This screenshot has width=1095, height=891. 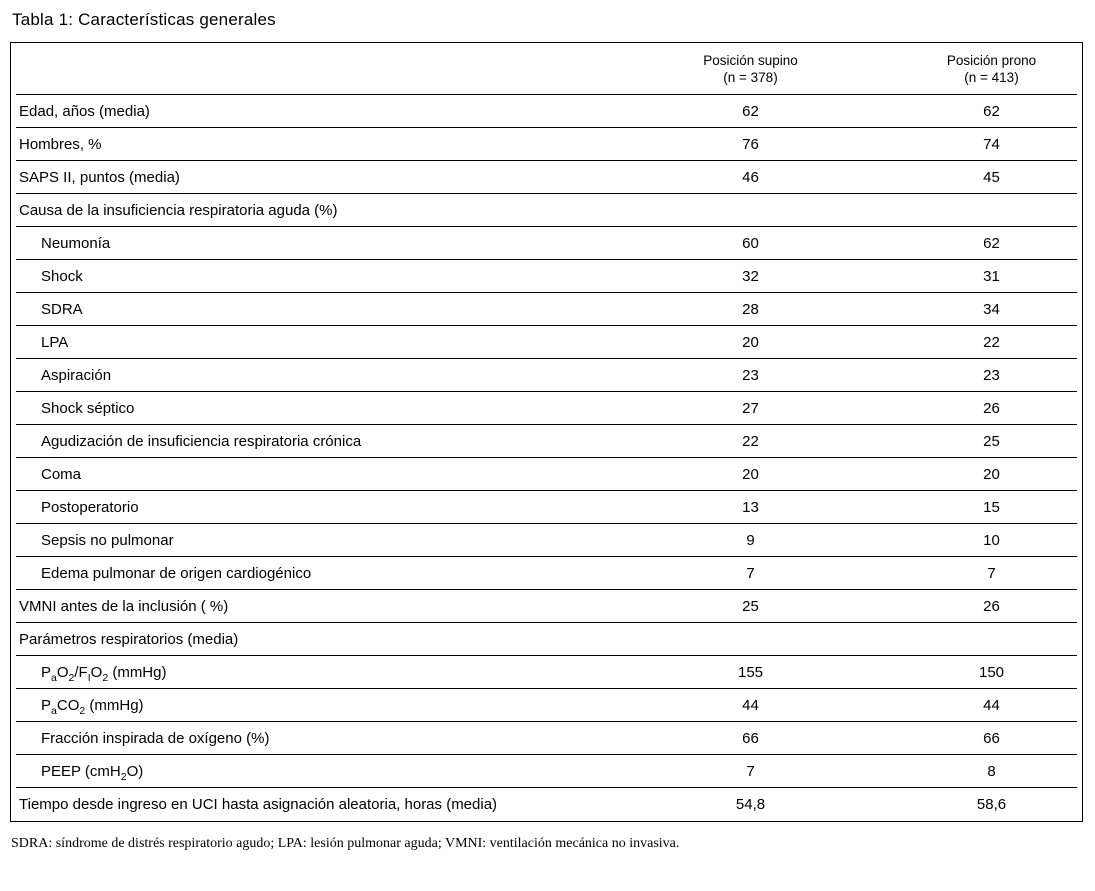 What do you see at coordinates (81, 771) in the screenshot?
I see `label-part: PEEP (cmH` at bounding box center [81, 771].